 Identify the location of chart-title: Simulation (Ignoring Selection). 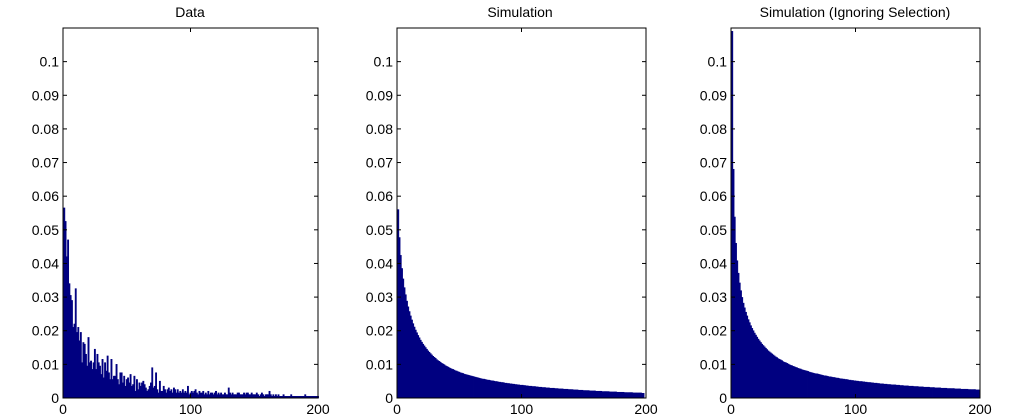
(855, 12).